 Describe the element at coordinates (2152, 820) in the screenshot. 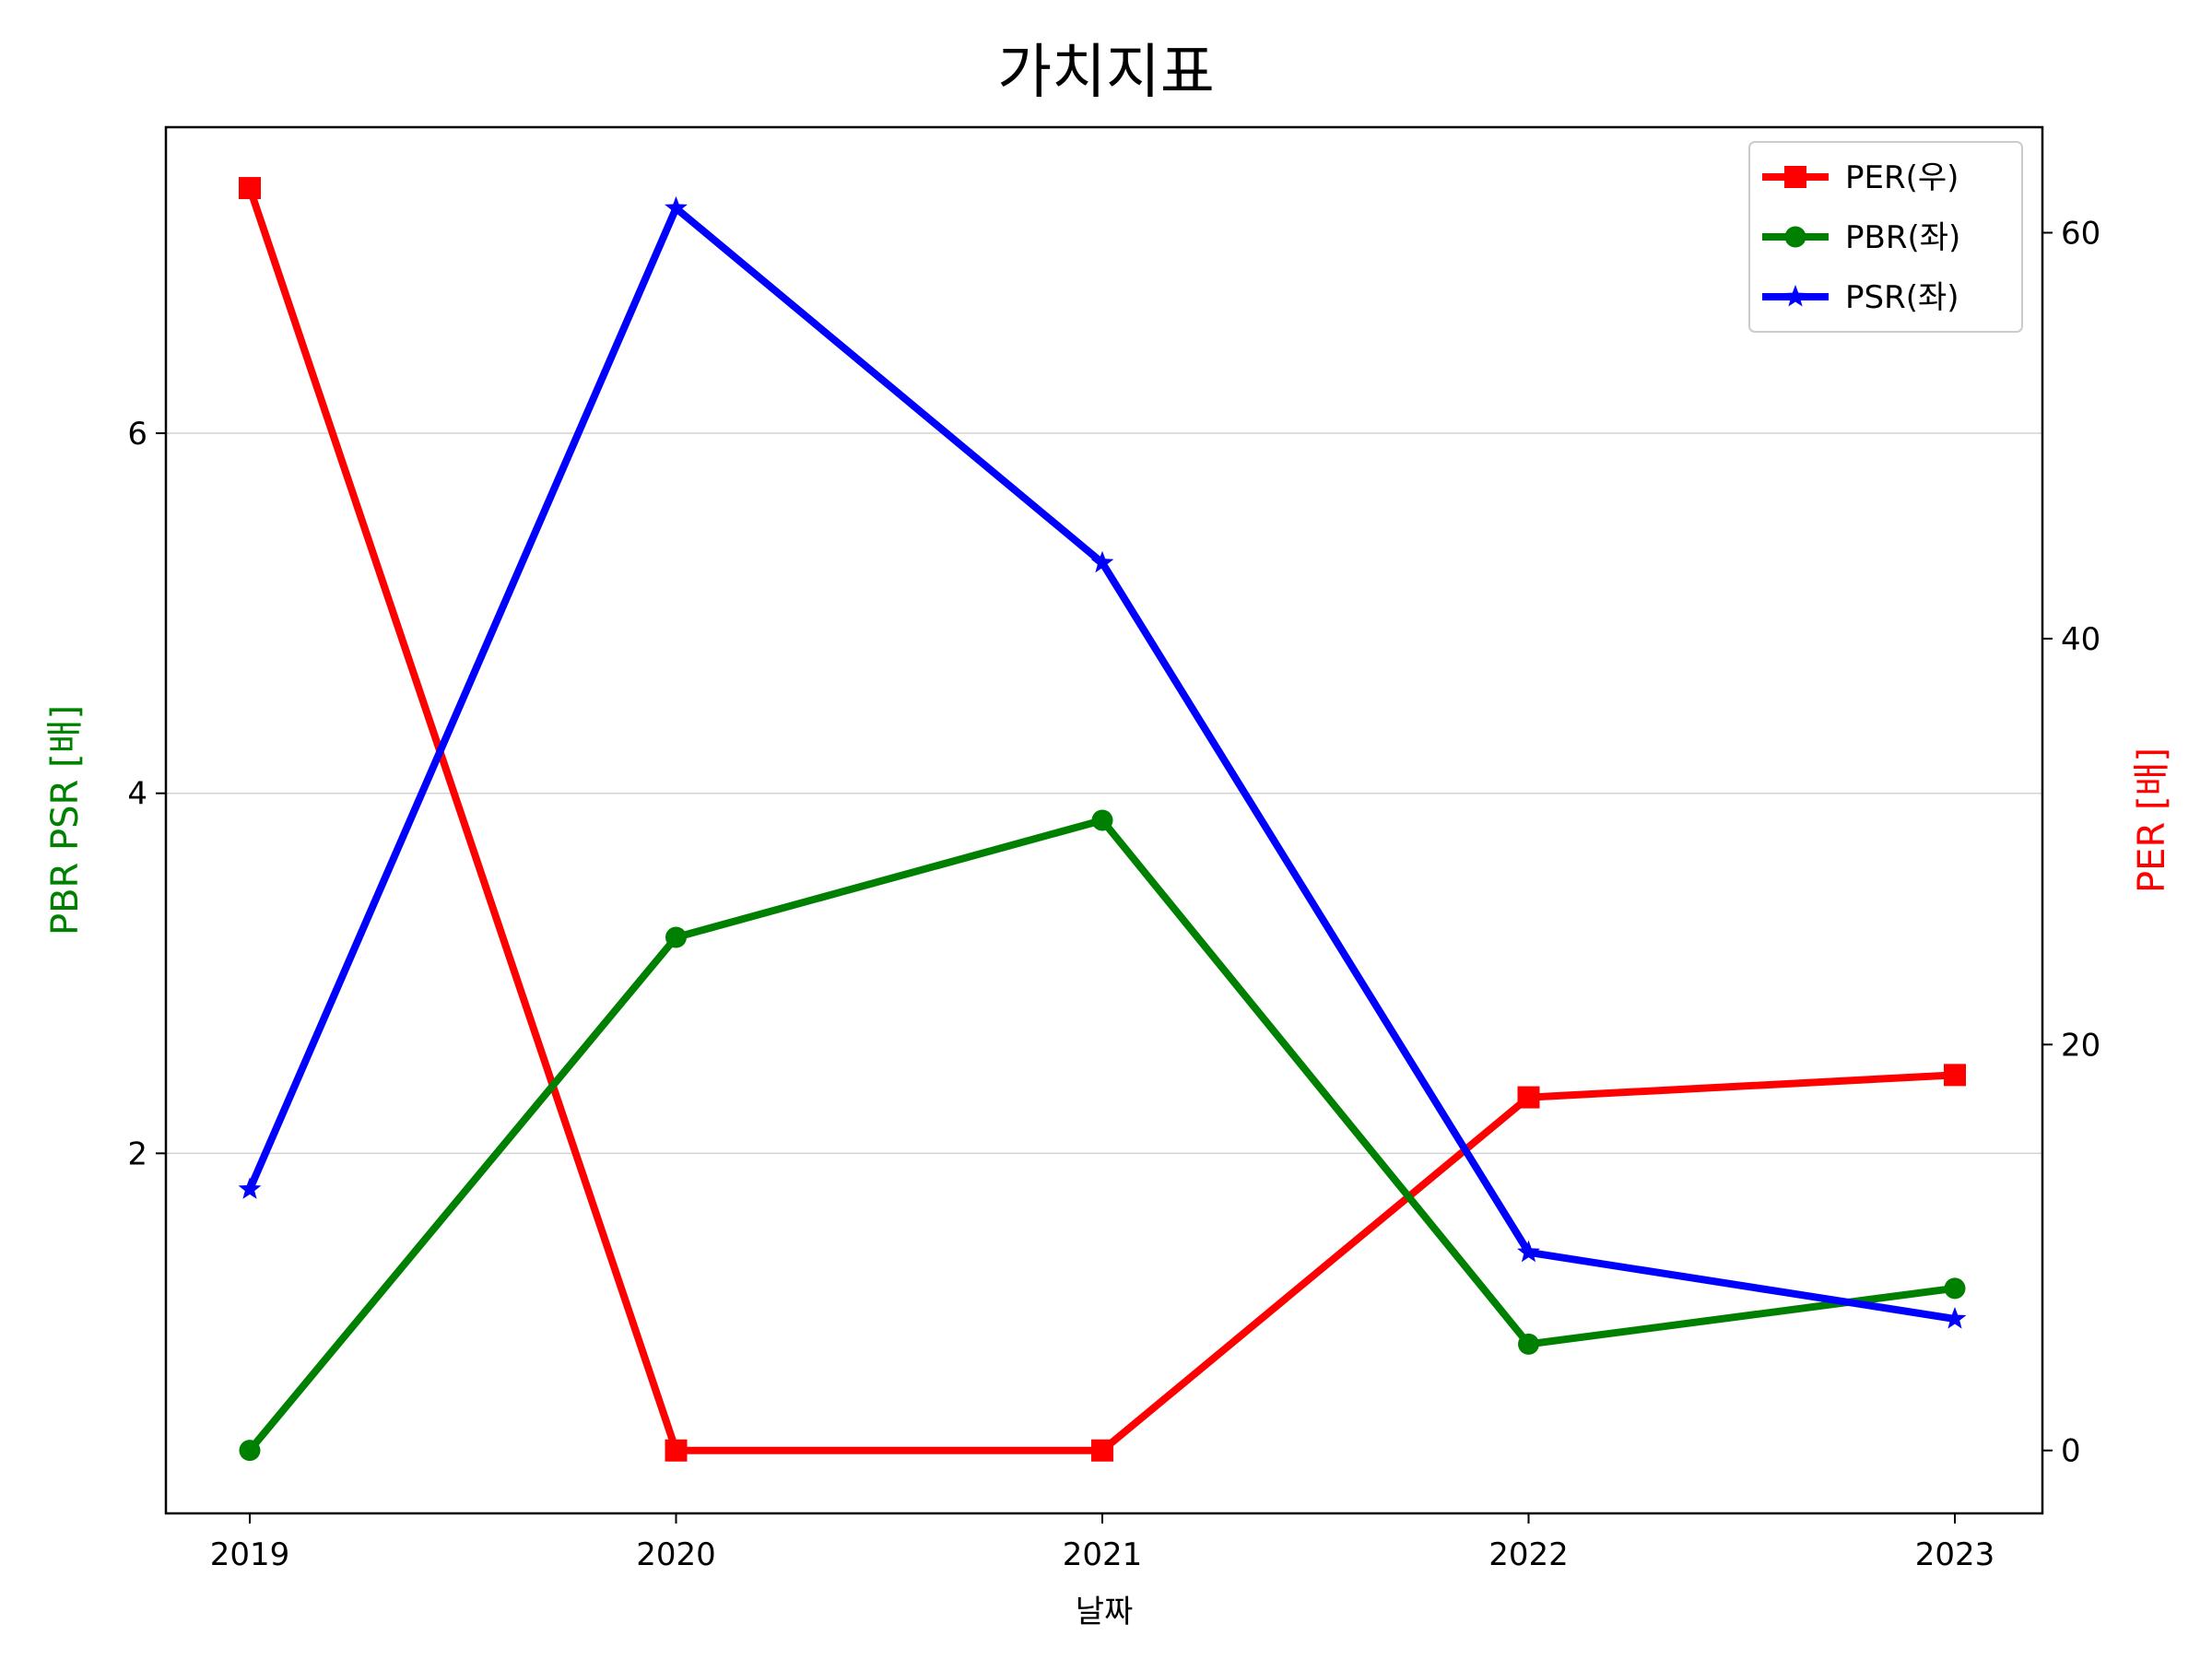

I see `right-axis-label: PER [배]` at that location.